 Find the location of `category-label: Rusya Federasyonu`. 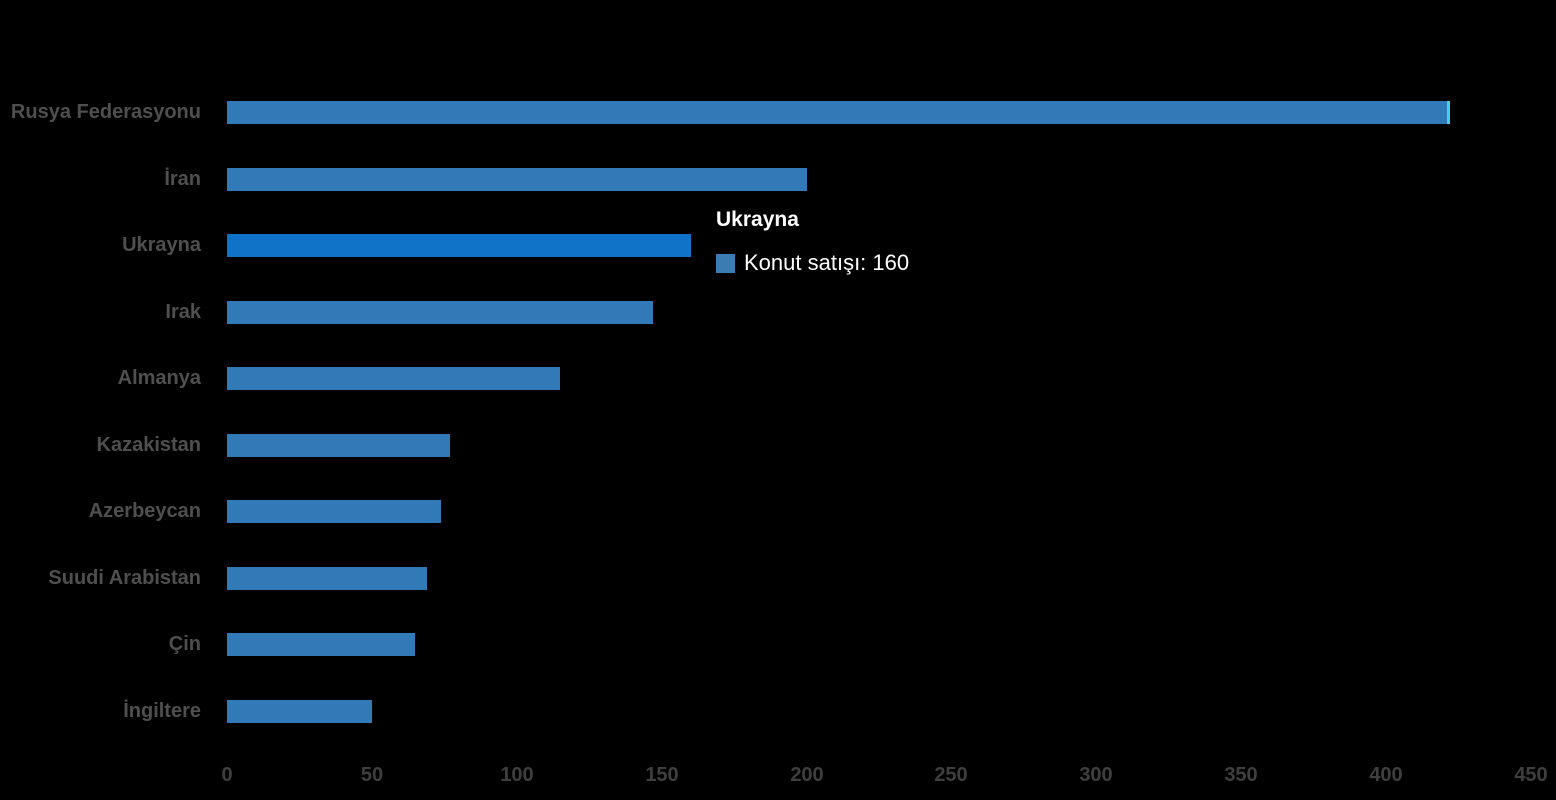

category-label: Rusya Federasyonu is located at coordinates (105, 112).